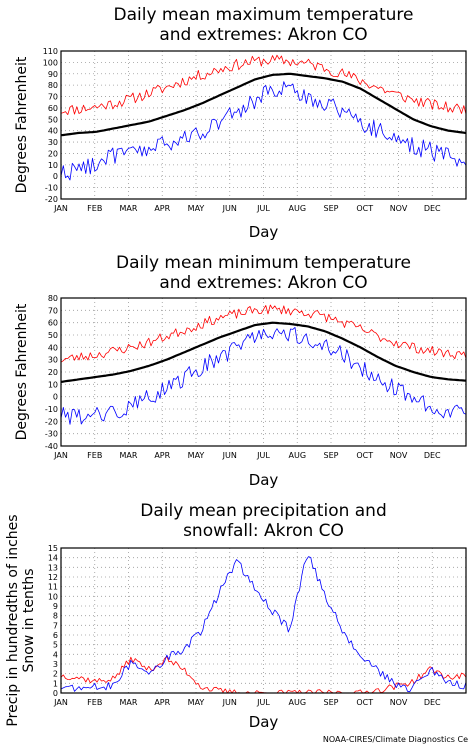 Image resolution: width=472 pixels, height=745 pixels. What do you see at coordinates (51, 434) in the screenshot?
I see `y-tick-label: -30` at bounding box center [51, 434].